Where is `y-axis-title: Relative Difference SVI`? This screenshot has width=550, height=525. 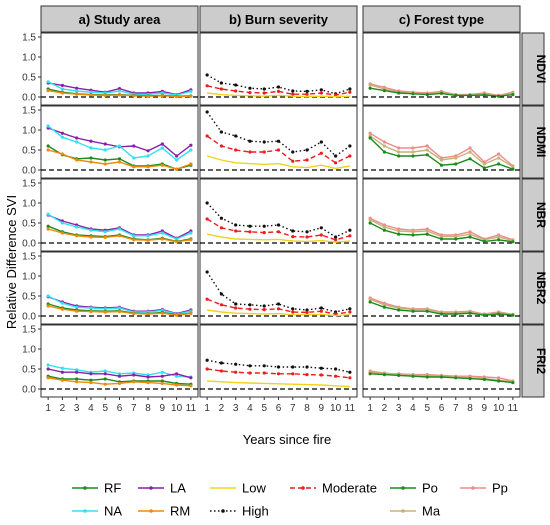
y-axis-title: Relative Difference SVI is located at coordinates (11, 262).